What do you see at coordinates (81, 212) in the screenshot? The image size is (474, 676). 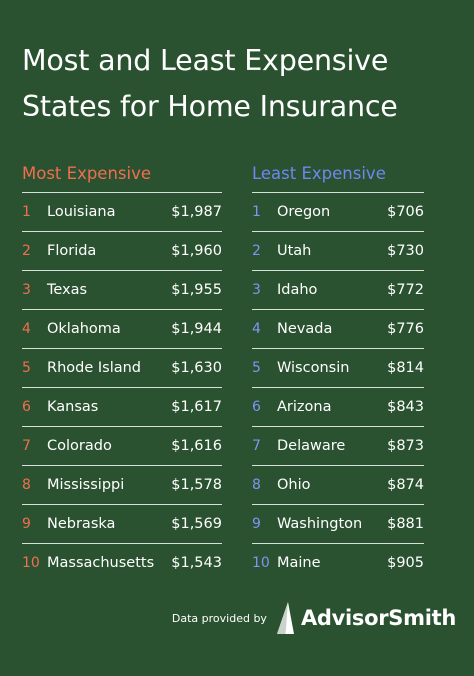 I see `state-name: Louisiana` at bounding box center [81, 212].